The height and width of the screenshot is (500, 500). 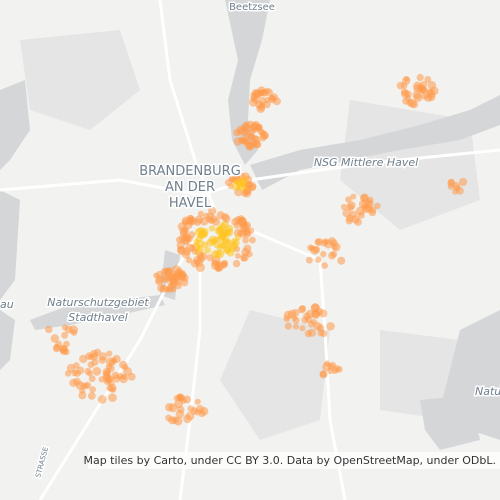 I want to click on city-label: BRANDENBURG, so click(x=190, y=171).